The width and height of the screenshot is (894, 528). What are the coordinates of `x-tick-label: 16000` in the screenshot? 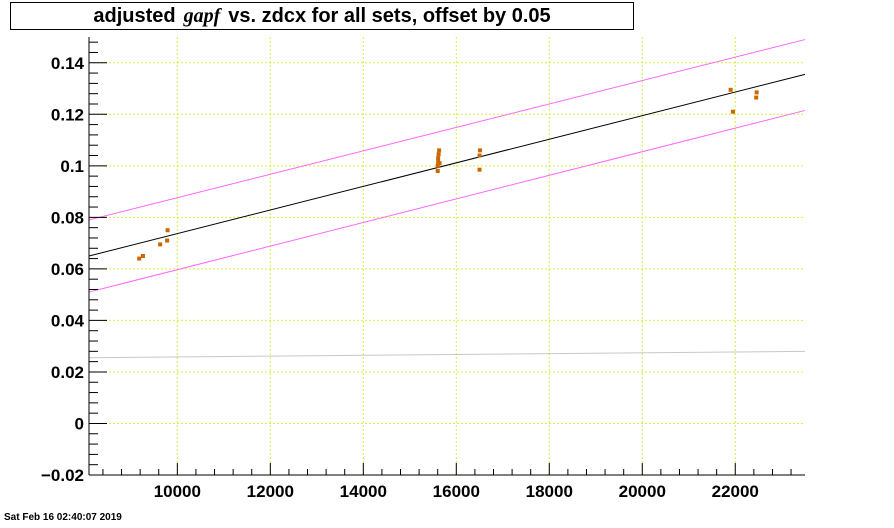 It's located at (456, 491).